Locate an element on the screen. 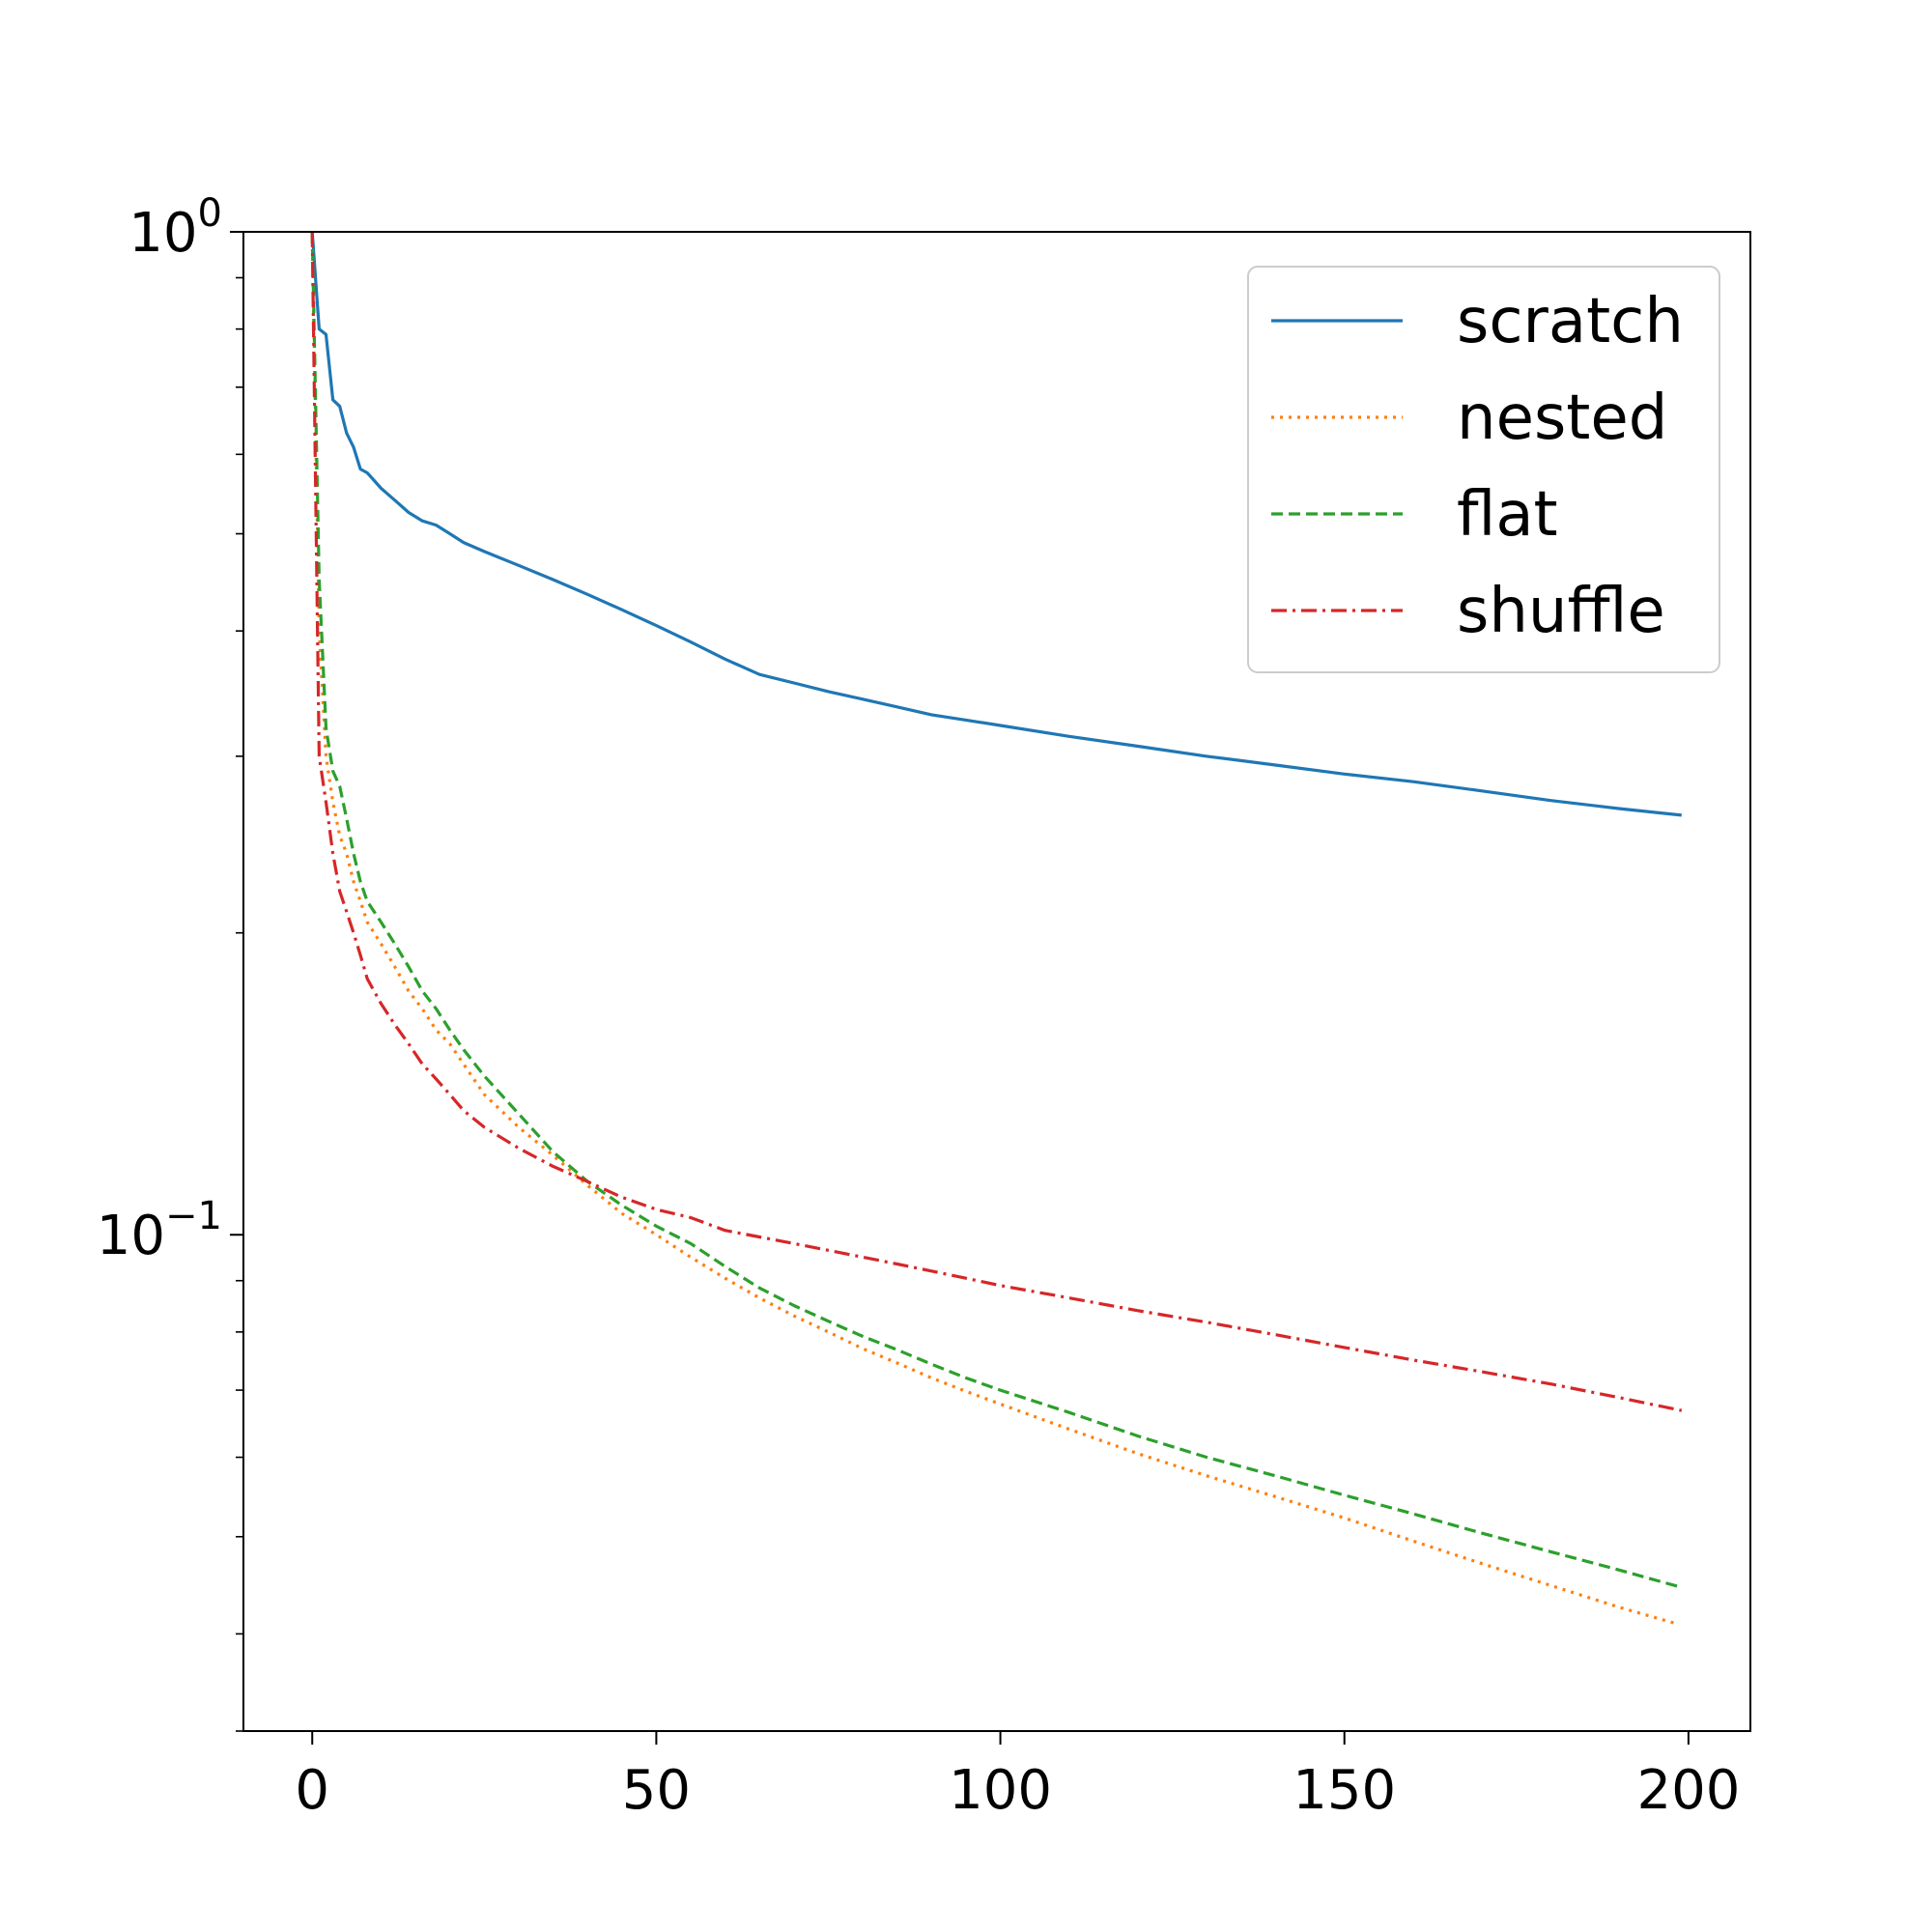 Image resolution: width=1932 pixels, height=1932 pixels. y-tick-label: 10⁻¹ is located at coordinates (159, 1230).